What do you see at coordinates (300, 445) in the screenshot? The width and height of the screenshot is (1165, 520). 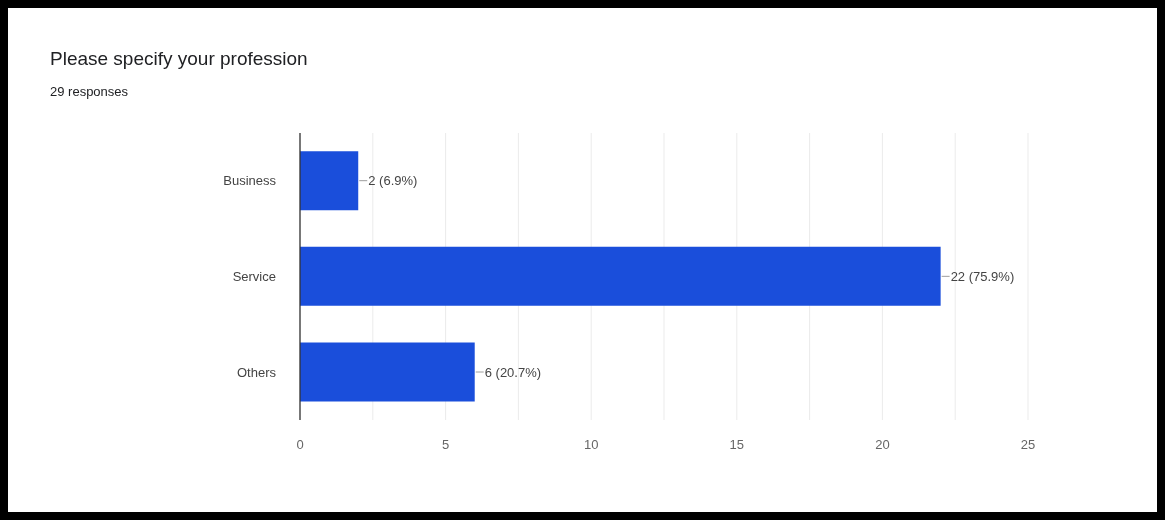 I see `x-tick-label: 0` at bounding box center [300, 445].